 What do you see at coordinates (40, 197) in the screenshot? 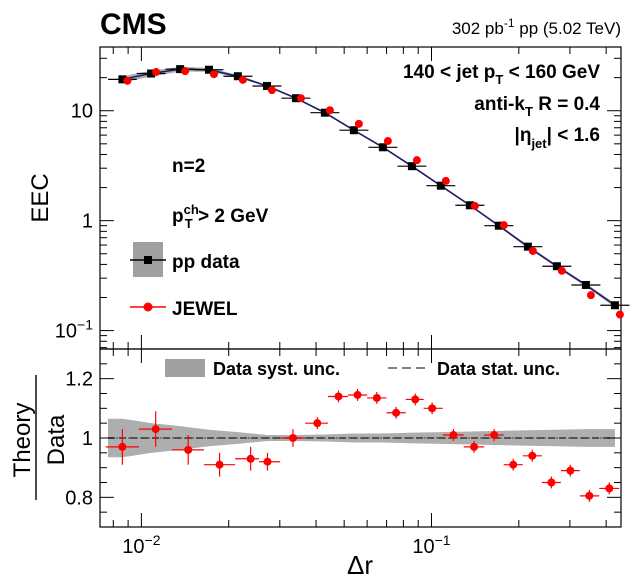
I see `top-y-axis-label: EEC` at bounding box center [40, 197].